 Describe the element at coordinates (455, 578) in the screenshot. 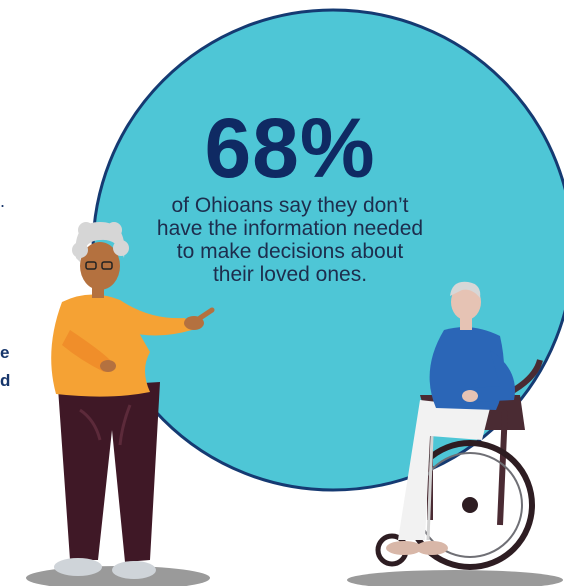

I see `ground-shadow` at that location.